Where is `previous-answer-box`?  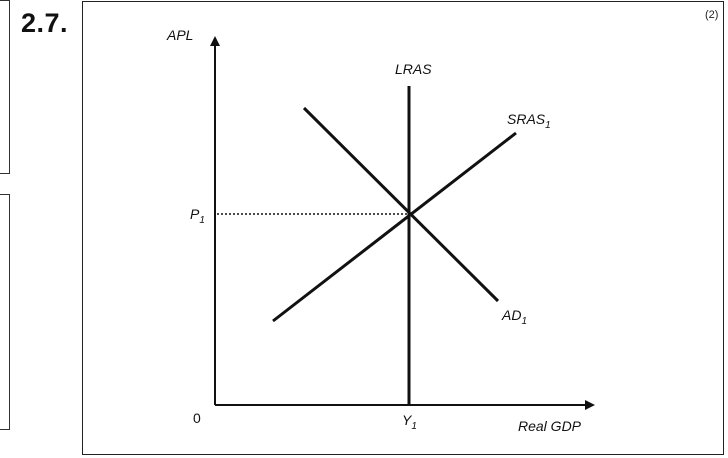
previous-answer-box is located at coordinates (5, 87).